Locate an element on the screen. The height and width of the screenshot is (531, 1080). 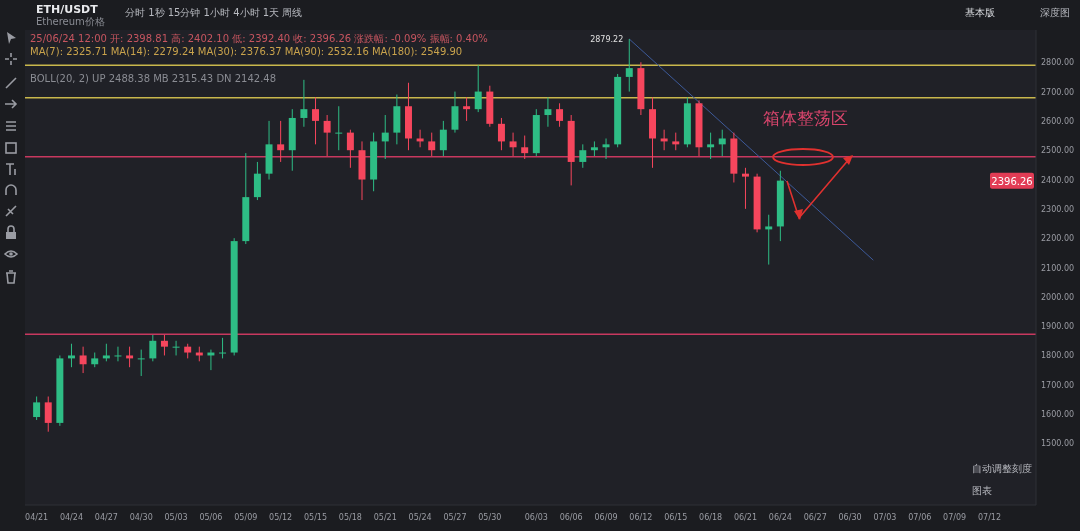
x-tick-label: 05/09 is located at coordinates (246, 517).